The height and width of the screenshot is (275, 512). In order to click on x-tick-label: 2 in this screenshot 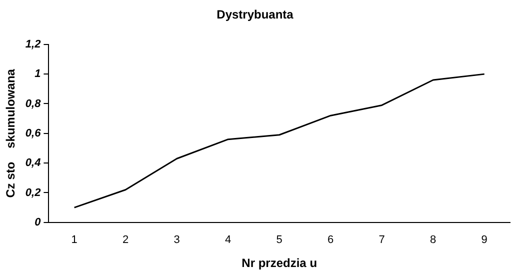, I will do `click(125, 240)`.